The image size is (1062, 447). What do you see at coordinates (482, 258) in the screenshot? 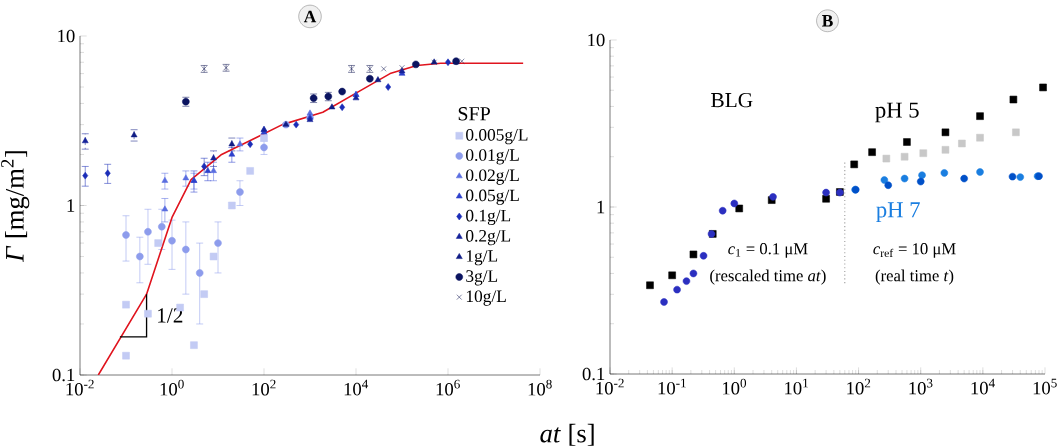
I see `legend-label: 1g/L` at bounding box center [482, 258].